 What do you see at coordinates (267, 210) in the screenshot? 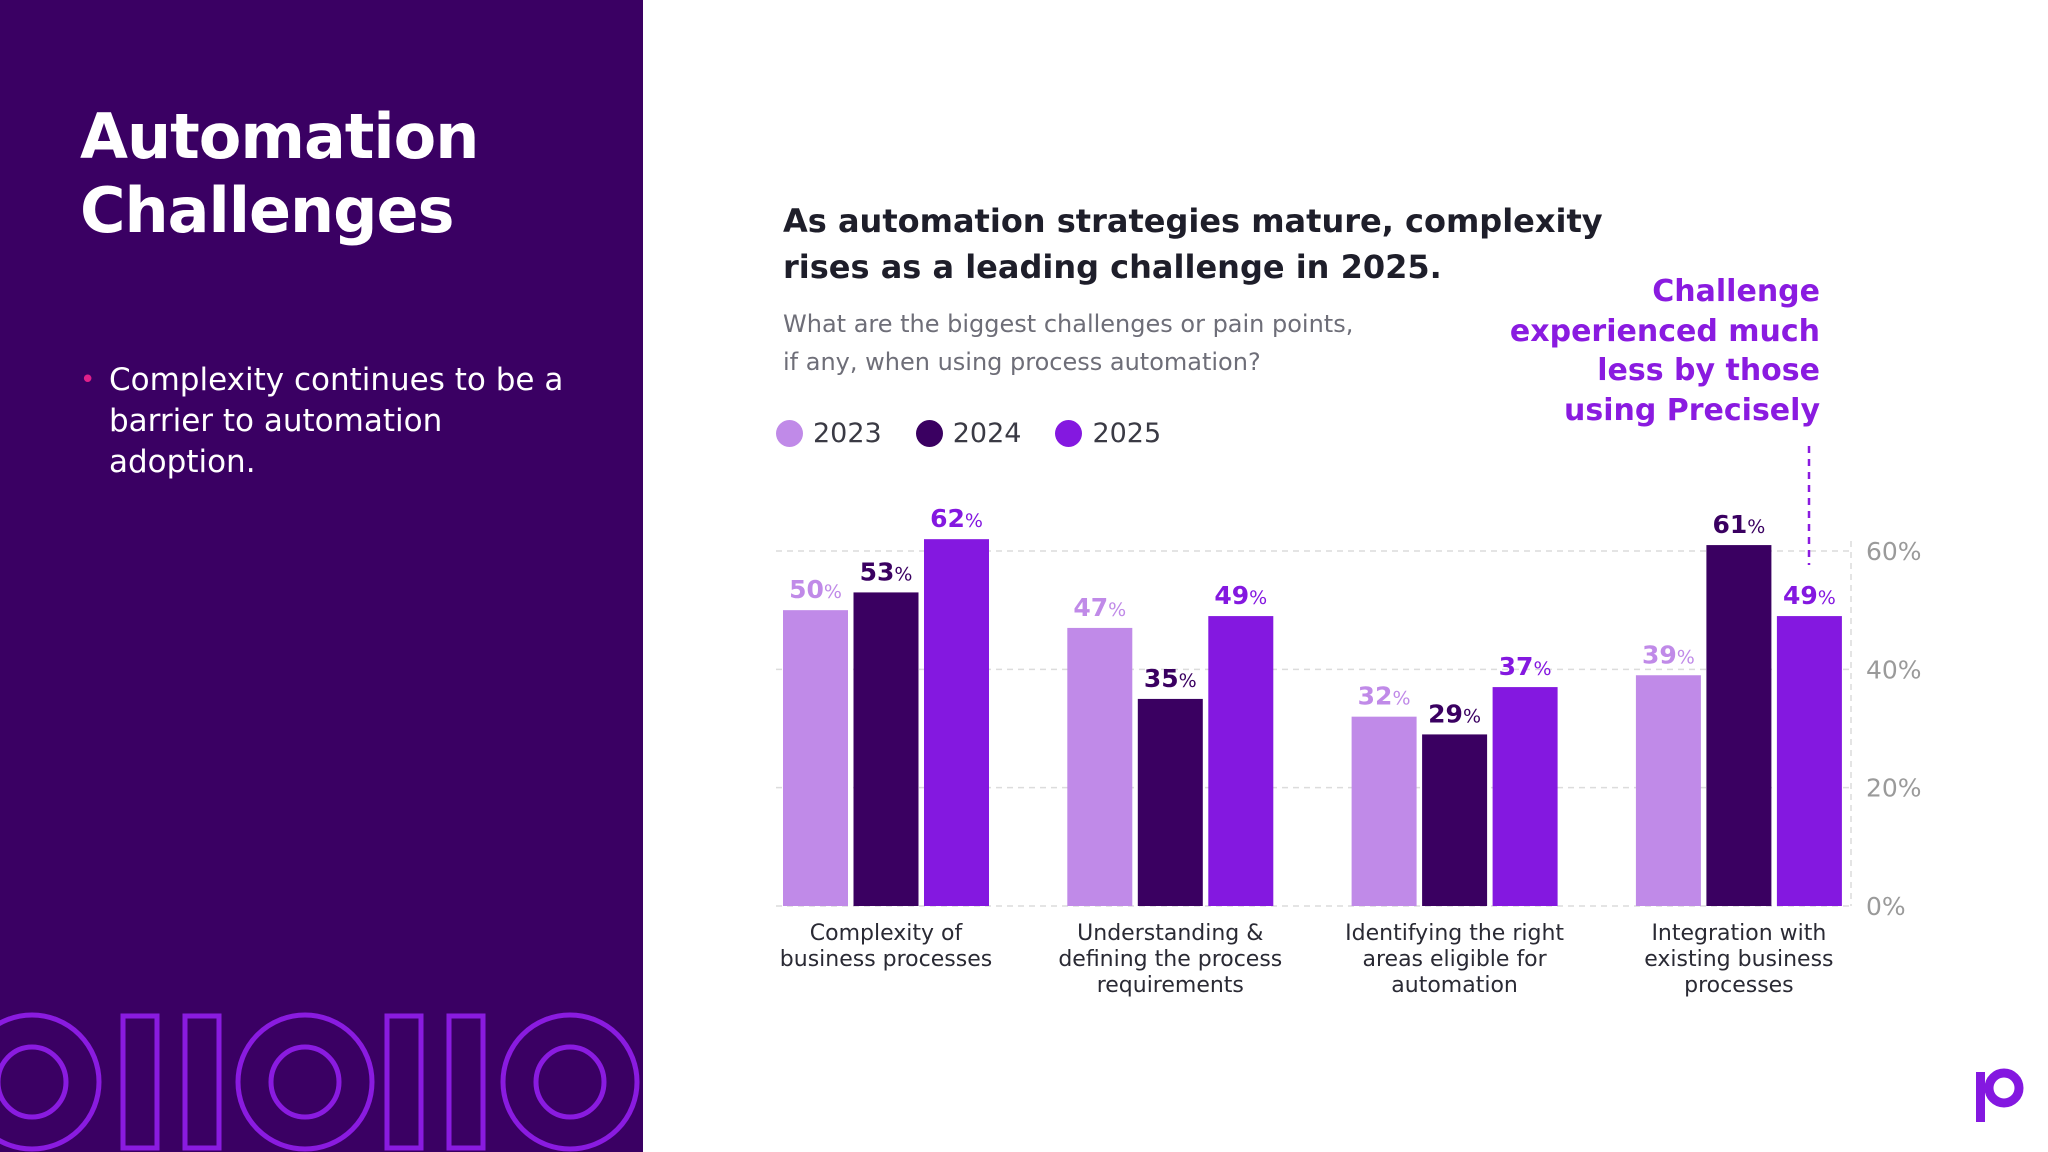
I see `title-line: Challenges` at bounding box center [267, 210].